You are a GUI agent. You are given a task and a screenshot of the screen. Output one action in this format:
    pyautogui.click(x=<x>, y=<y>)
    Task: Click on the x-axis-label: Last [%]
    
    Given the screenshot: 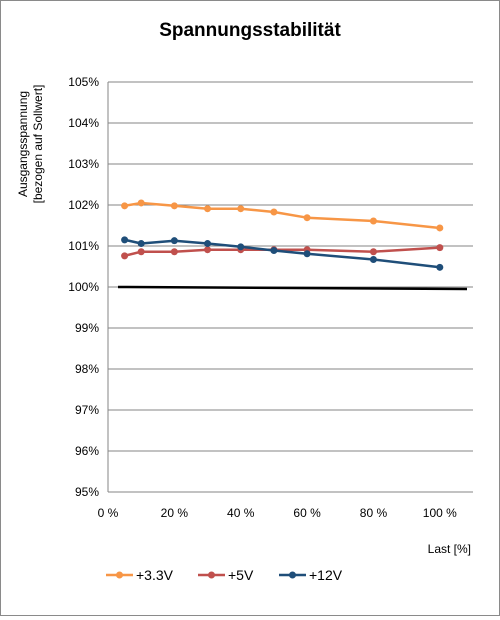 What is the action you would take?
    pyautogui.click(x=449, y=549)
    